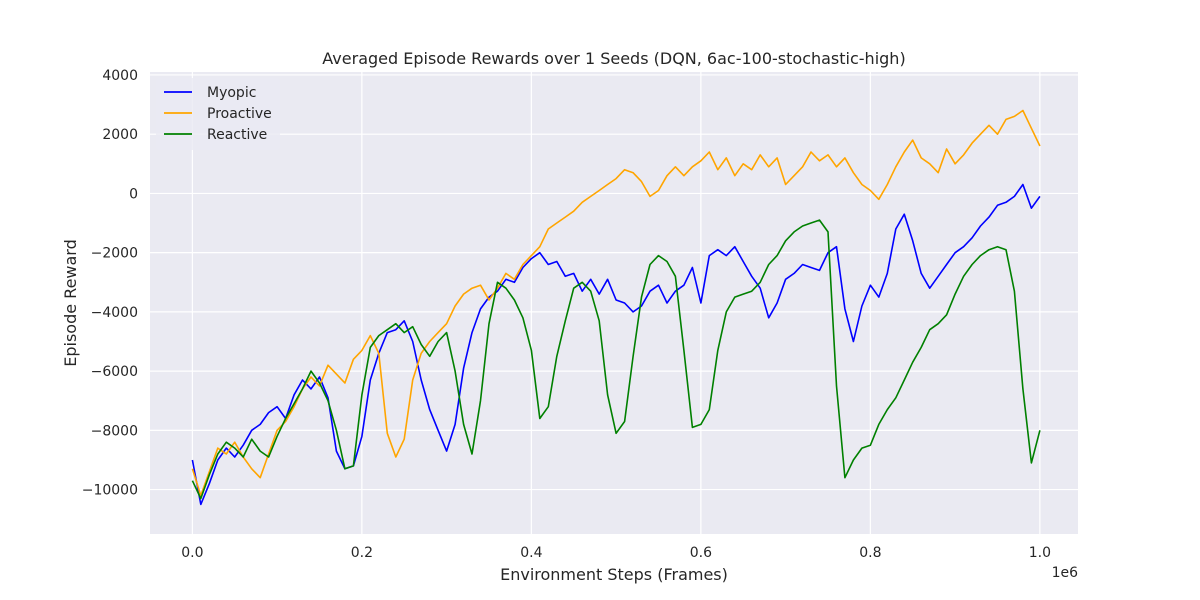 The width and height of the screenshot is (1200, 600). Describe the element at coordinates (120, 76) in the screenshot. I see `y-tick-label: 4000` at that location.